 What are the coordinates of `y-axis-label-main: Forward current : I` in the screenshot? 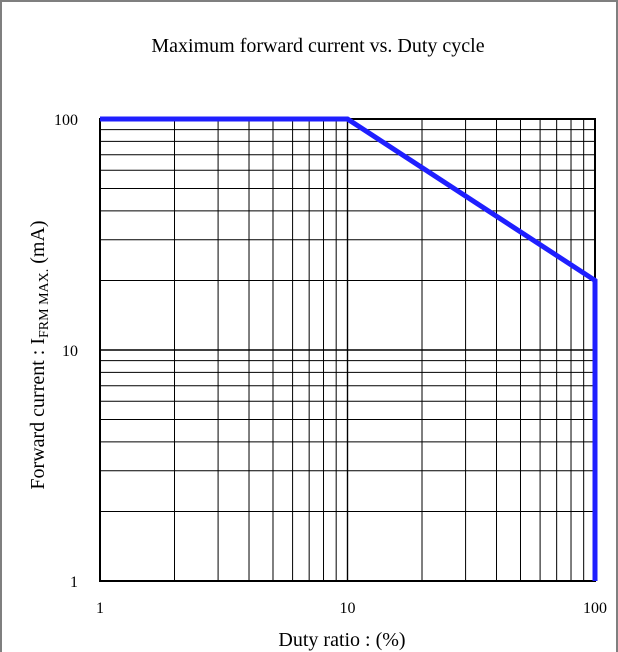 It's located at (38, 414).